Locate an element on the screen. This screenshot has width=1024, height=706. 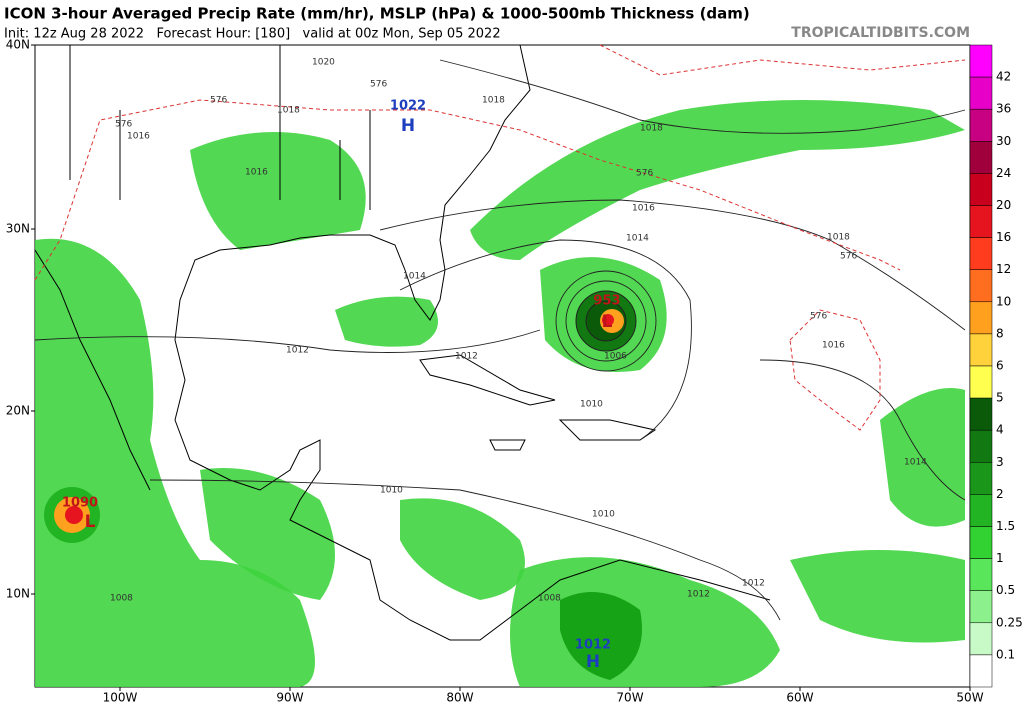
colorbar-label: 0.25 is located at coordinates (1009, 622).